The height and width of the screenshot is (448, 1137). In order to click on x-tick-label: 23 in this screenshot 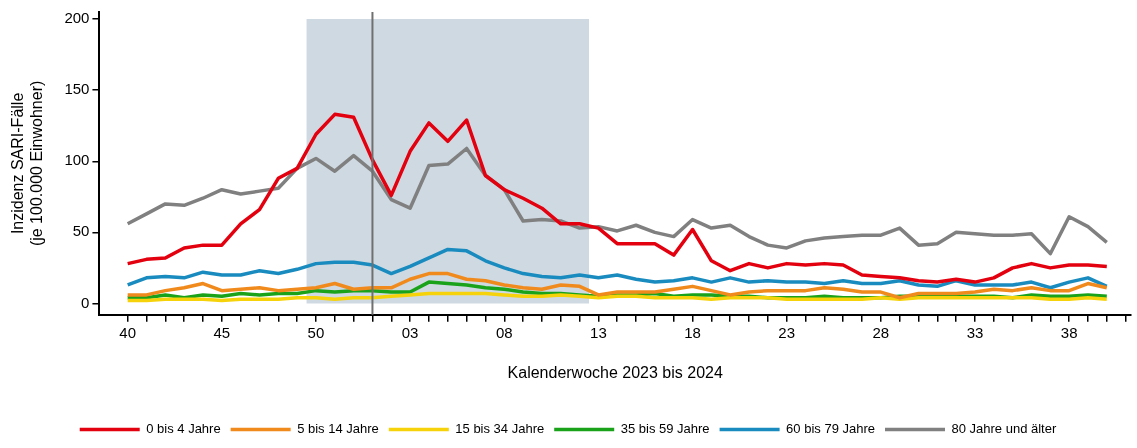, I will do `click(787, 332)`.